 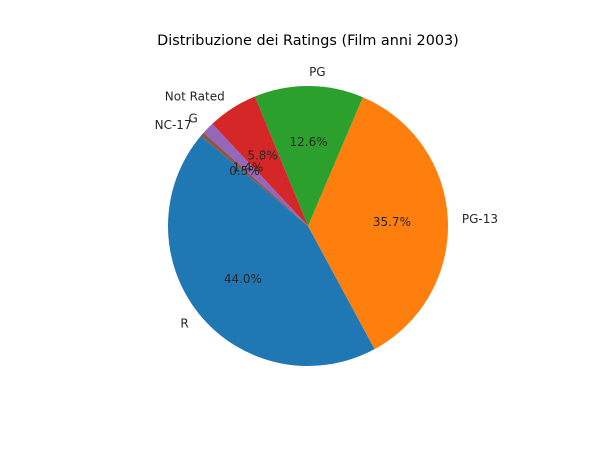 I want to click on slice-label-nc-17: NC-17, so click(x=173, y=125).